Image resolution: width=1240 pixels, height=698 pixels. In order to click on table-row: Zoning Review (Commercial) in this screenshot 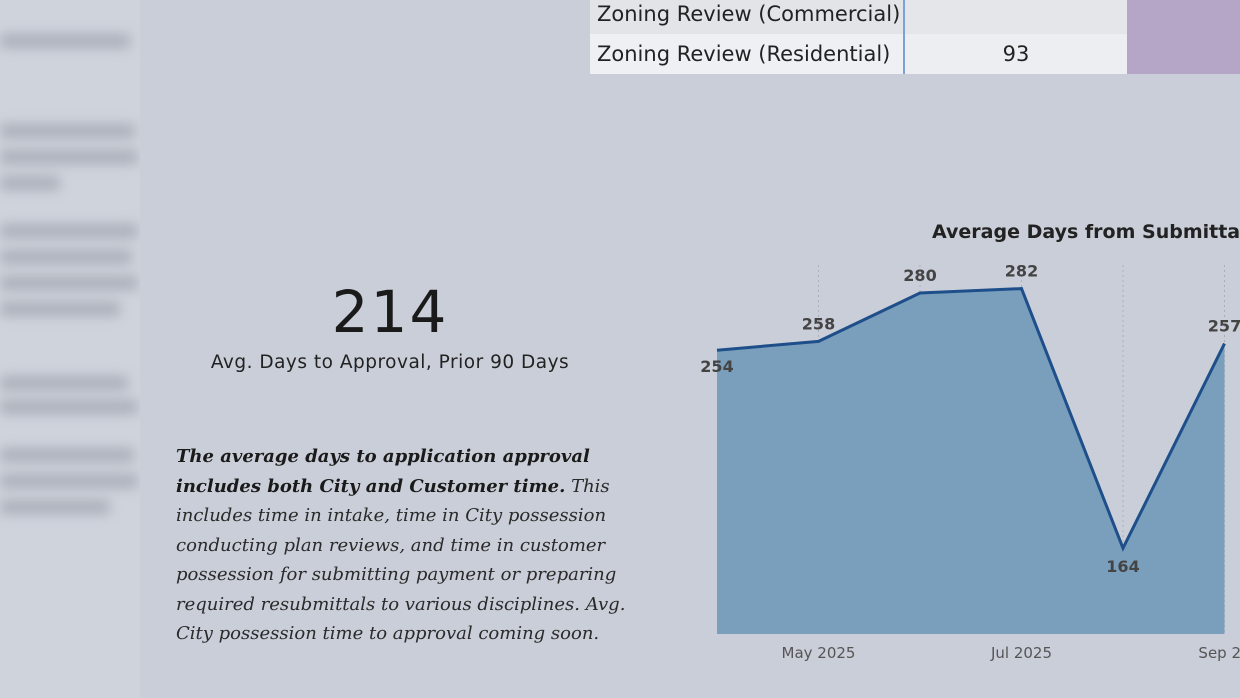, I will do `click(915, 17)`.